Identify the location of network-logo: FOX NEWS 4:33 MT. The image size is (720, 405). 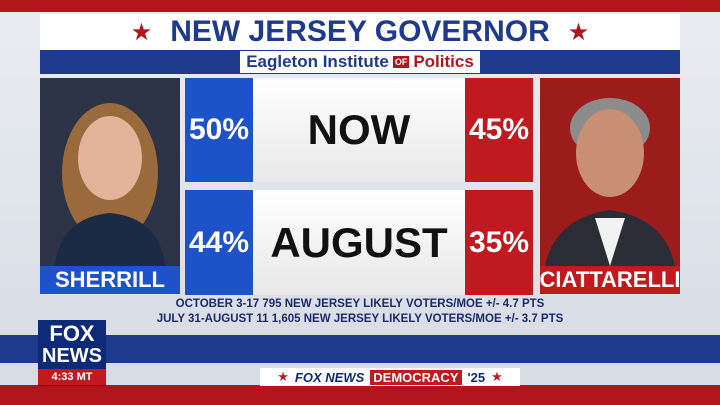
(72, 353).